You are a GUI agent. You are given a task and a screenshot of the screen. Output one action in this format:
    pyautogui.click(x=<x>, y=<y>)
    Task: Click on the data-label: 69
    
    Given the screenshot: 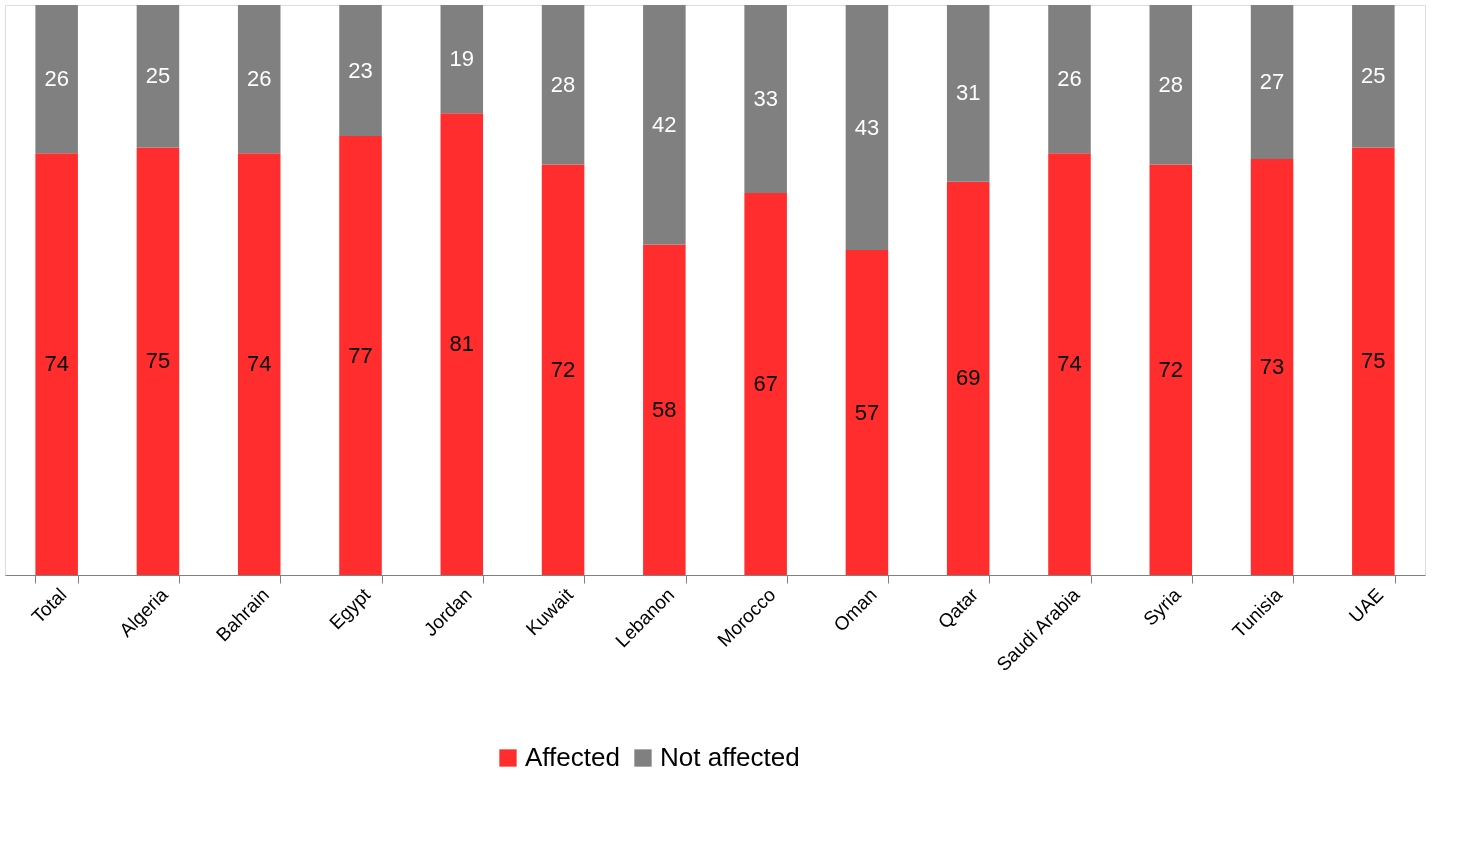 What is the action you would take?
    pyautogui.click(x=968, y=378)
    